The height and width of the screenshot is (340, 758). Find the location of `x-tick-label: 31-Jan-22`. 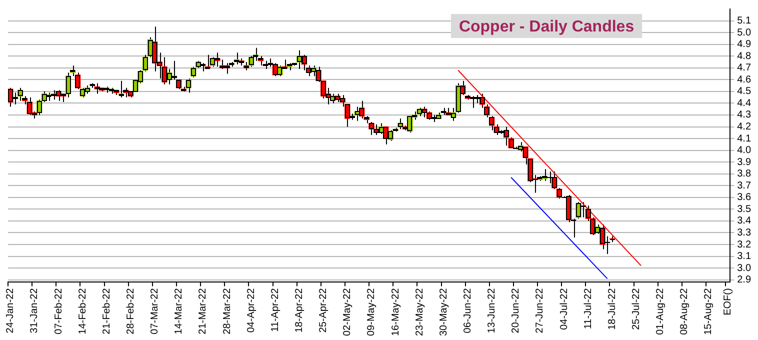

x-tick-label: 31-Jan-22 is located at coordinates (34, 311).